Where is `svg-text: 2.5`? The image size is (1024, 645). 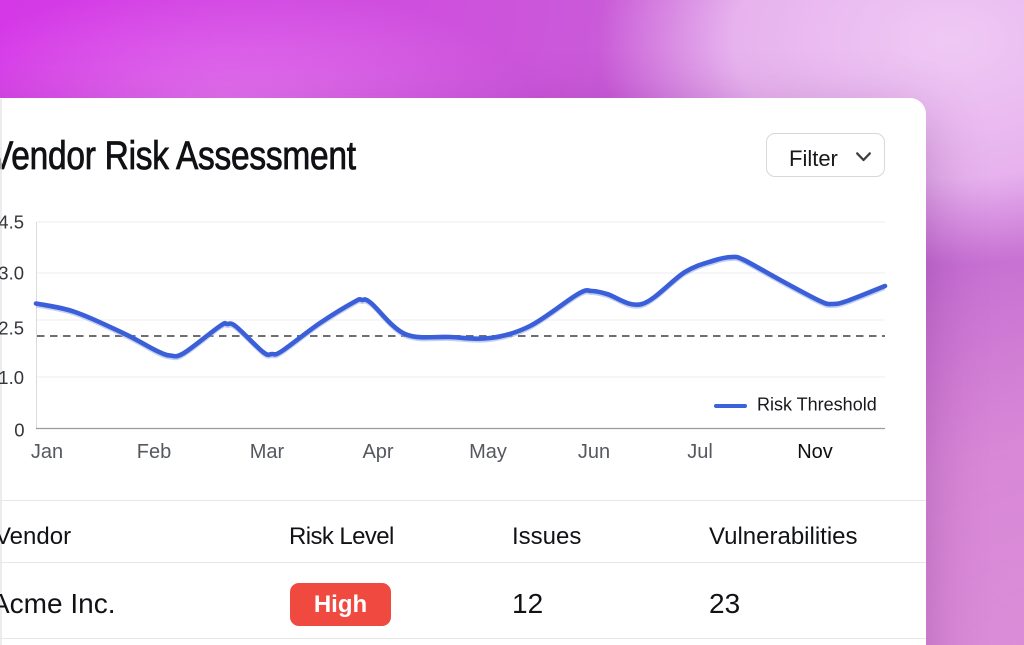 svg-text: 2.5 is located at coordinates (12, 328).